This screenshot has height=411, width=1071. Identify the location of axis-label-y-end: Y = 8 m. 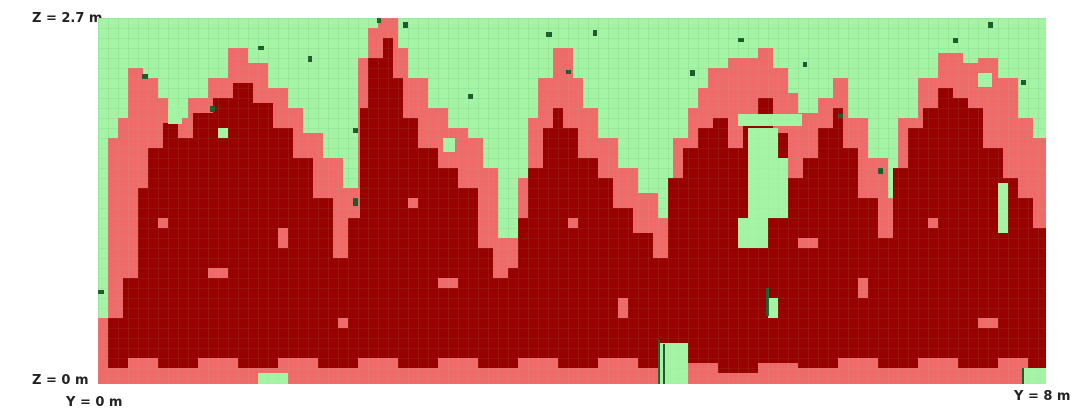
(1042, 396).